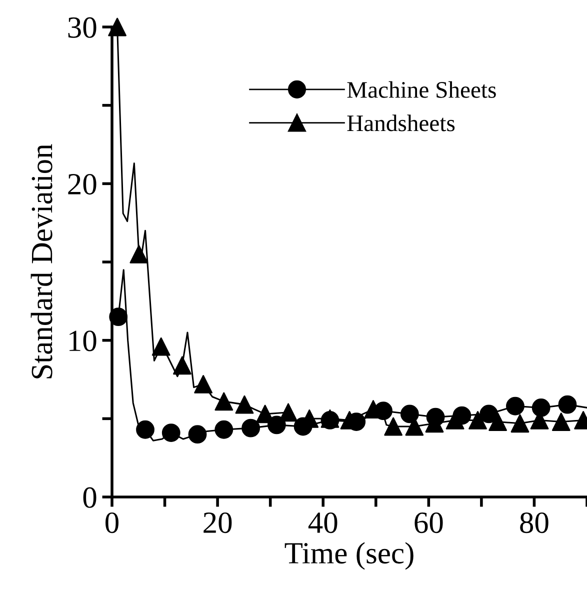 This screenshot has width=587, height=590. Describe the element at coordinates (218, 523) in the screenshot. I see `x-tick-label: 20` at that location.